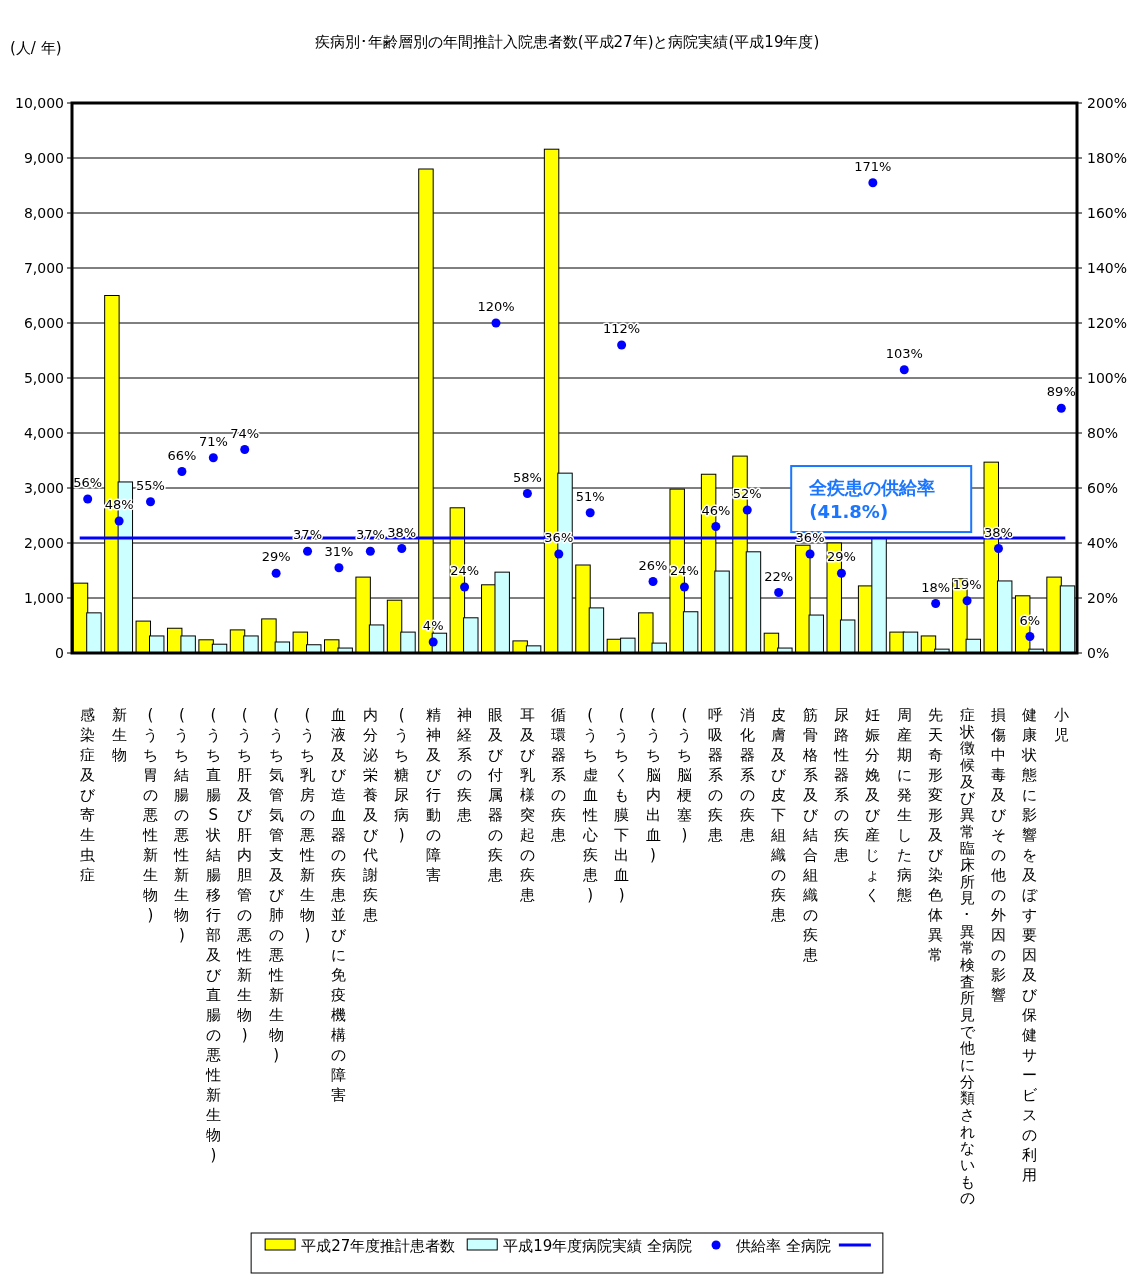  What do you see at coordinates (43, 488) in the screenshot?
I see `y-tick-label: 3,000` at bounding box center [43, 488].